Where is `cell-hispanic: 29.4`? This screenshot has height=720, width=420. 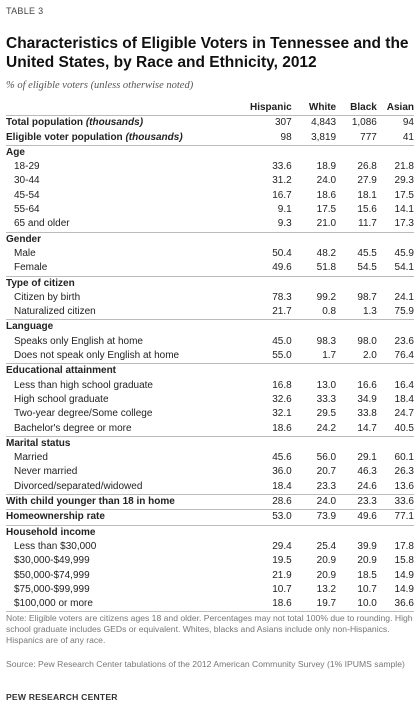
cell-hispanic: 29.4 is located at coordinates (282, 546).